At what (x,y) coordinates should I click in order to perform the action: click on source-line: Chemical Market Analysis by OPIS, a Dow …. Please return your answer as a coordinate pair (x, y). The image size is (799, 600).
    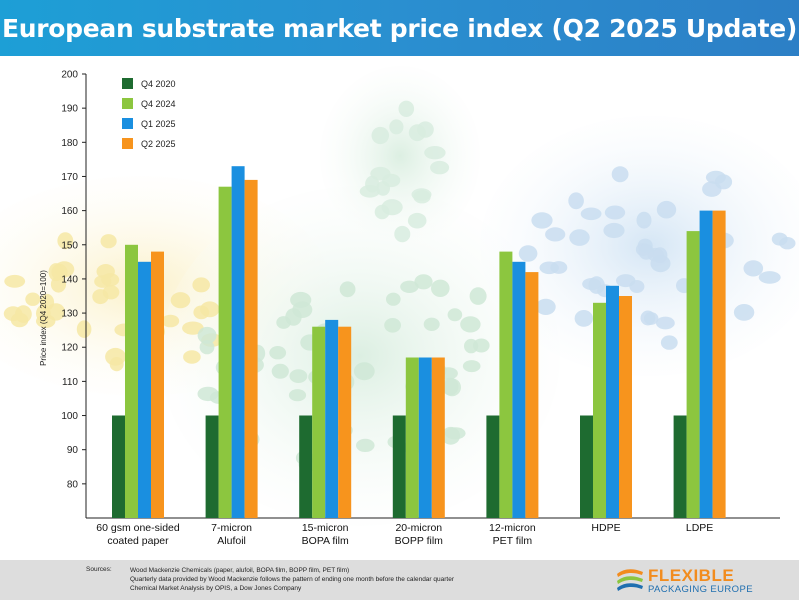
    Looking at the image, I should click on (216, 588).